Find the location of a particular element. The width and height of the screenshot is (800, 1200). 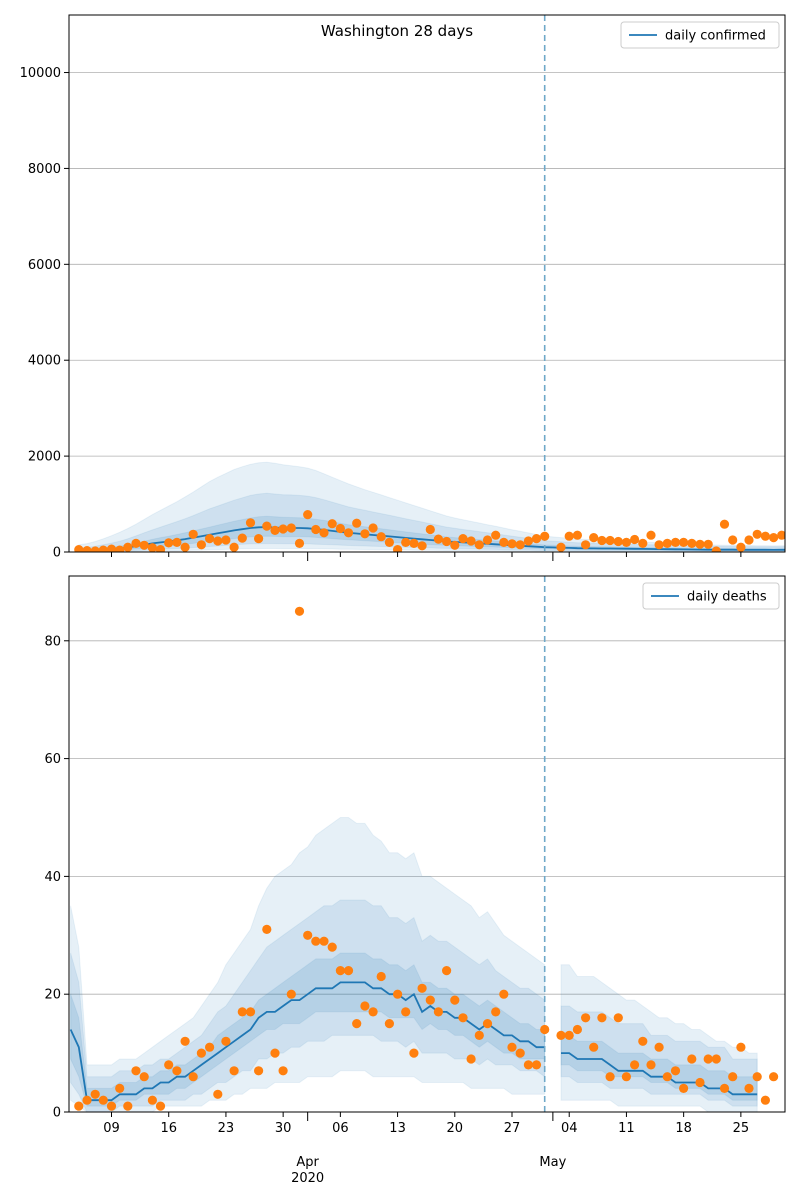

x-tick-label: 06 is located at coordinates (340, 1128).